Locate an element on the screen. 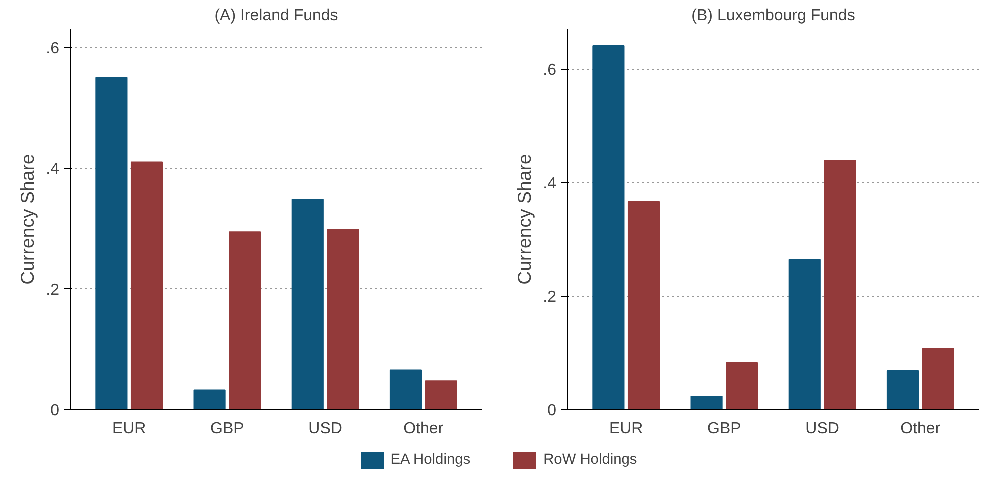 The height and width of the screenshot is (483, 995). legend-label: RoW Holdings is located at coordinates (591, 460).